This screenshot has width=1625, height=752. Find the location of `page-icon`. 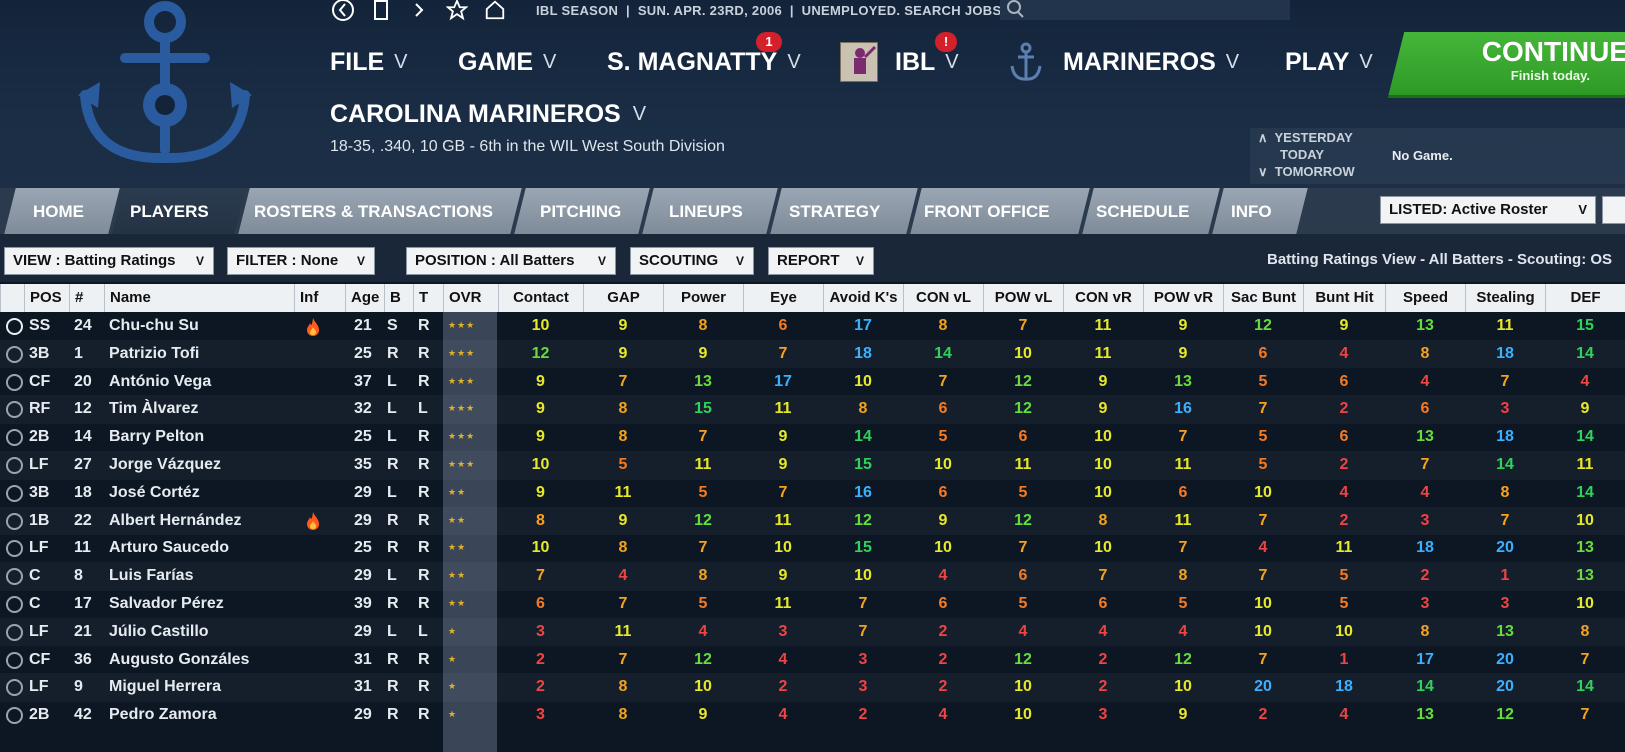

page-icon is located at coordinates (381, 10).